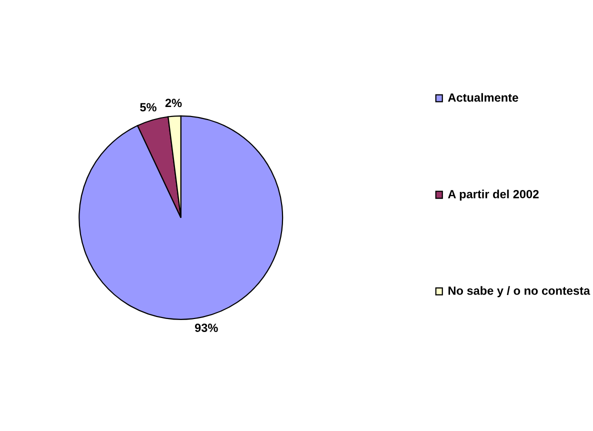 The width and height of the screenshot is (593, 431). What do you see at coordinates (173, 103) in the screenshot?
I see `data-label: 2%` at bounding box center [173, 103].